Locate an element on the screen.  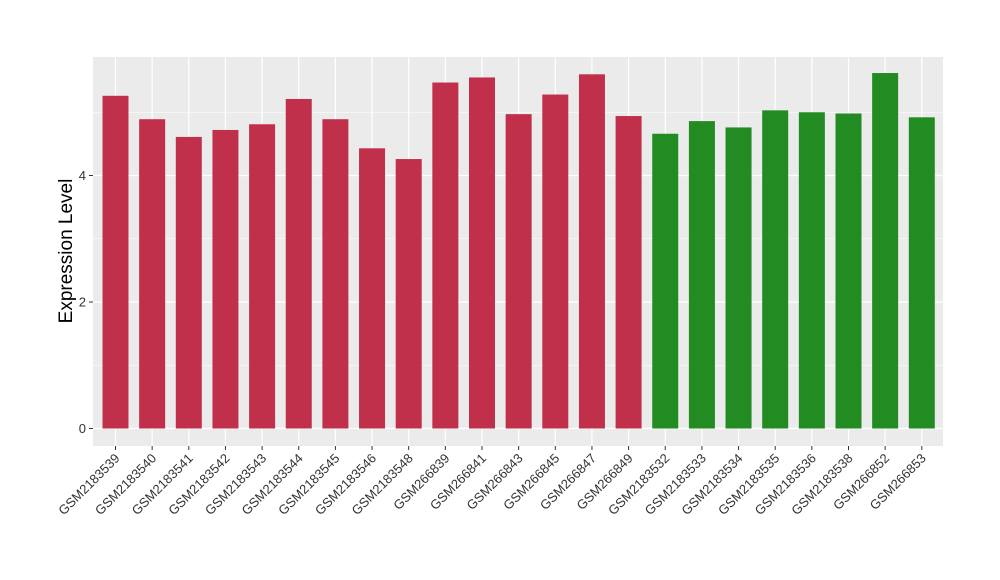
y-axis-title: Expression Level is located at coordinates (66, 251).